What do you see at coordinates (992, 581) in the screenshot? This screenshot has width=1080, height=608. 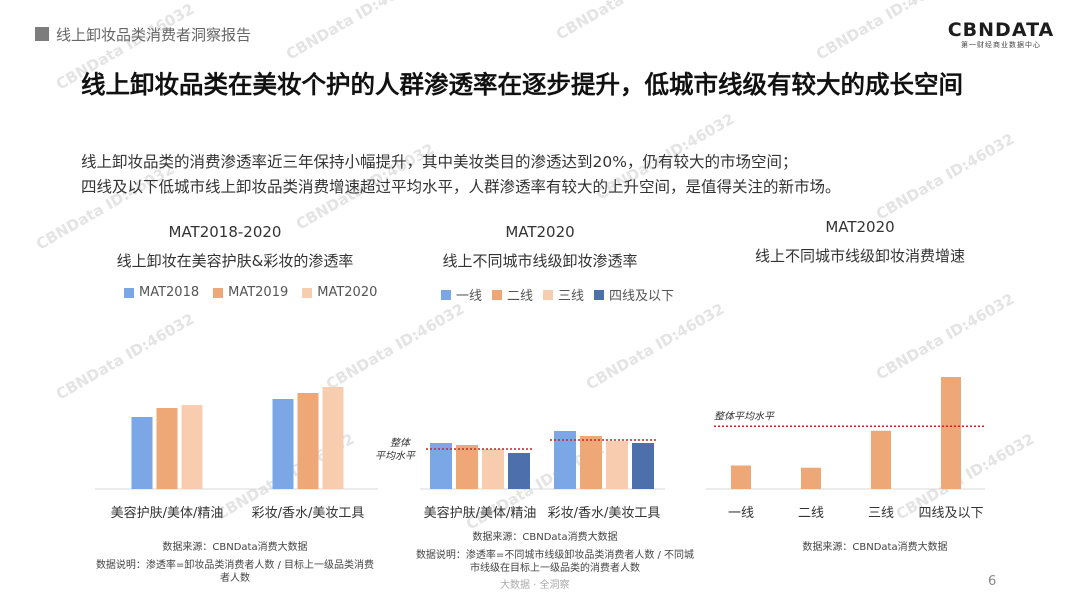 I see `page-number: 6` at bounding box center [992, 581].